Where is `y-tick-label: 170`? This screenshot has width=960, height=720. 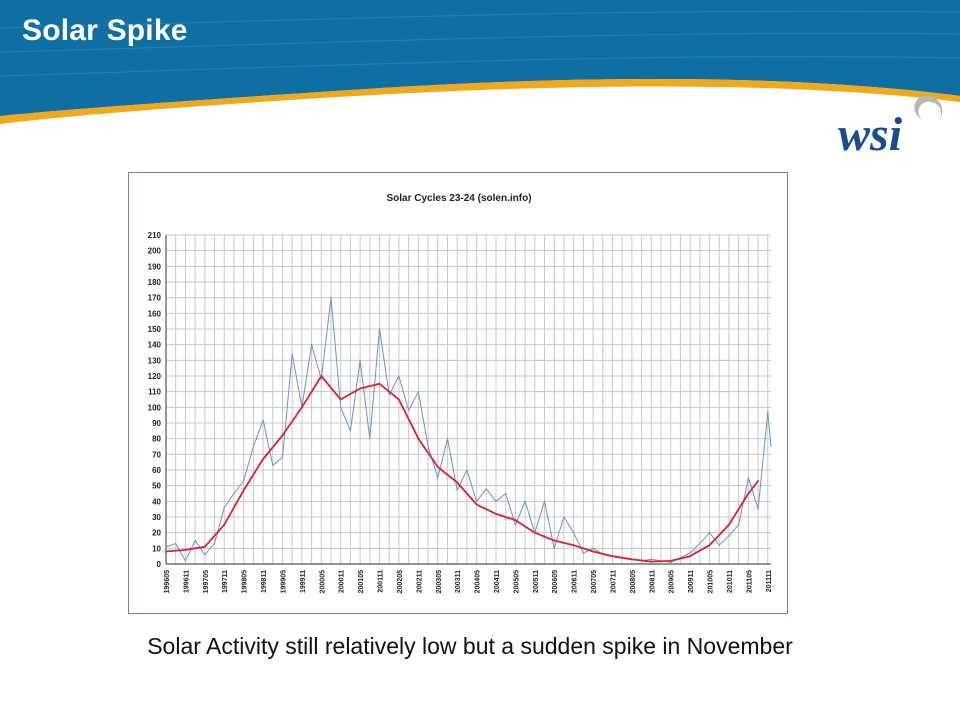 y-tick-label: 170 is located at coordinates (155, 298).